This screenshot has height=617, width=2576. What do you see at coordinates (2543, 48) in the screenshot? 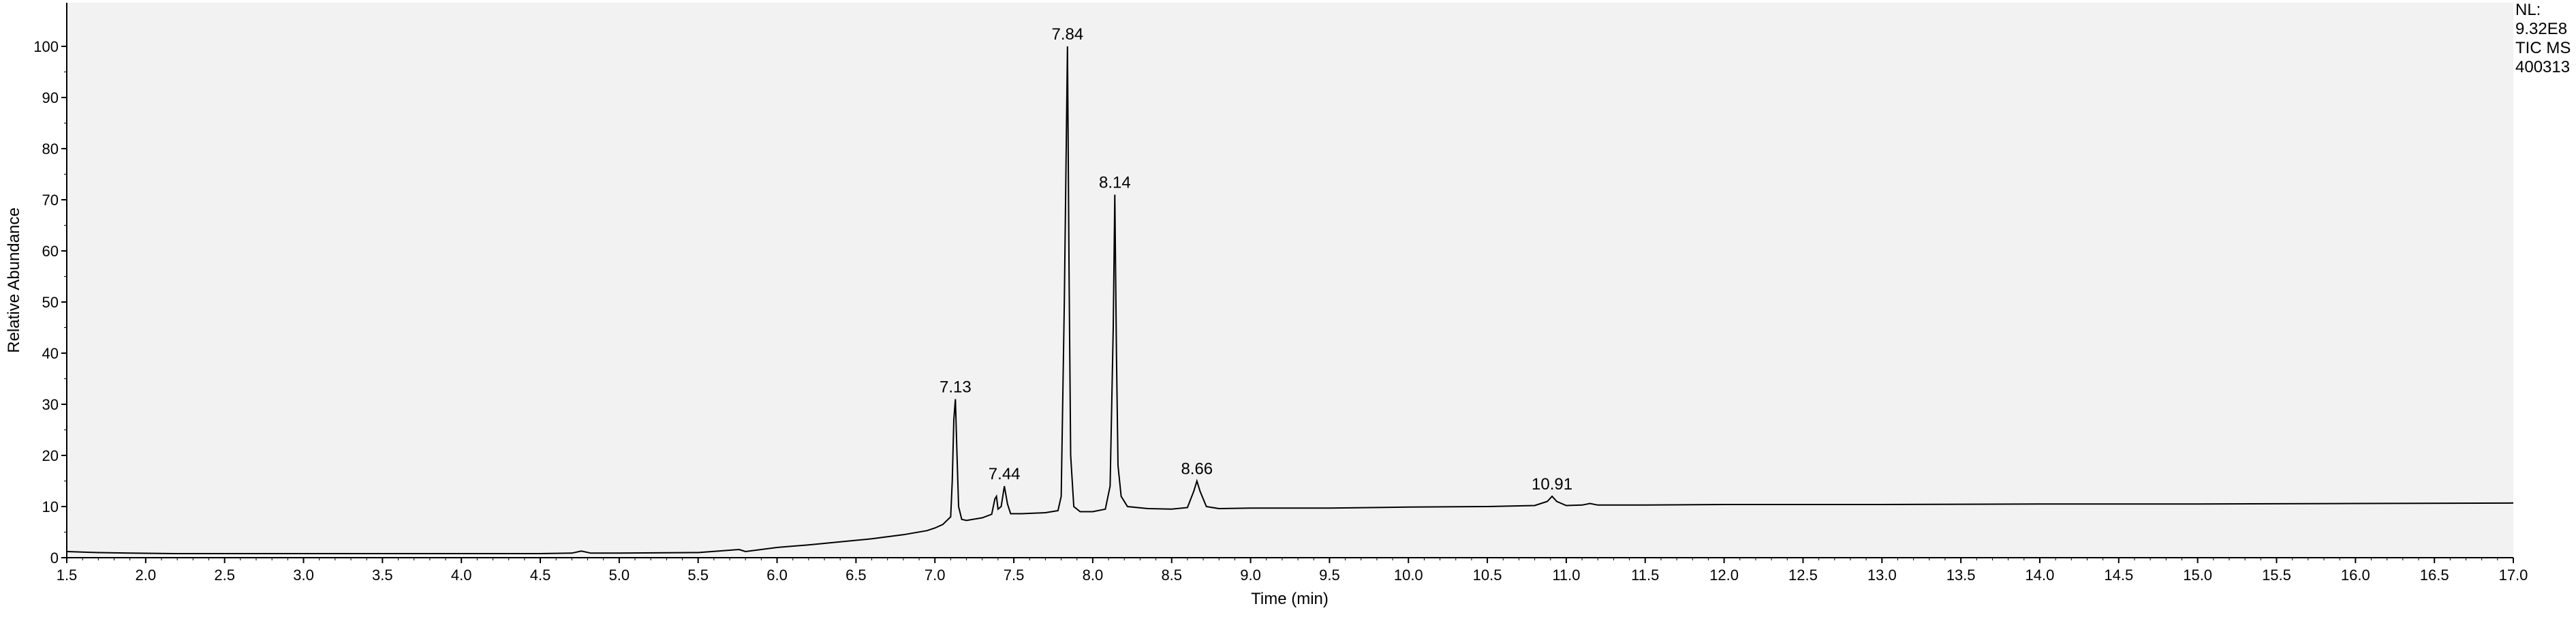
I see `info-scan-type: TIC MS` at bounding box center [2543, 48].